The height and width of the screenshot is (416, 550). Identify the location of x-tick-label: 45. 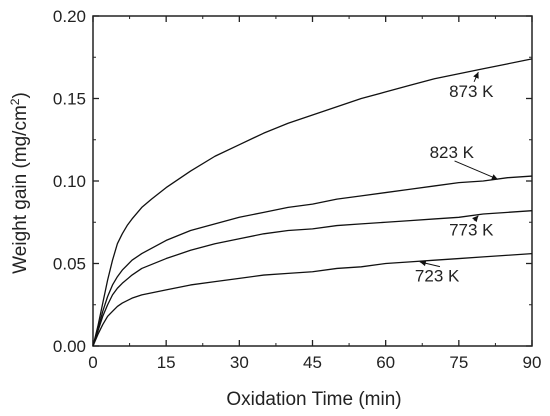
(312, 362).